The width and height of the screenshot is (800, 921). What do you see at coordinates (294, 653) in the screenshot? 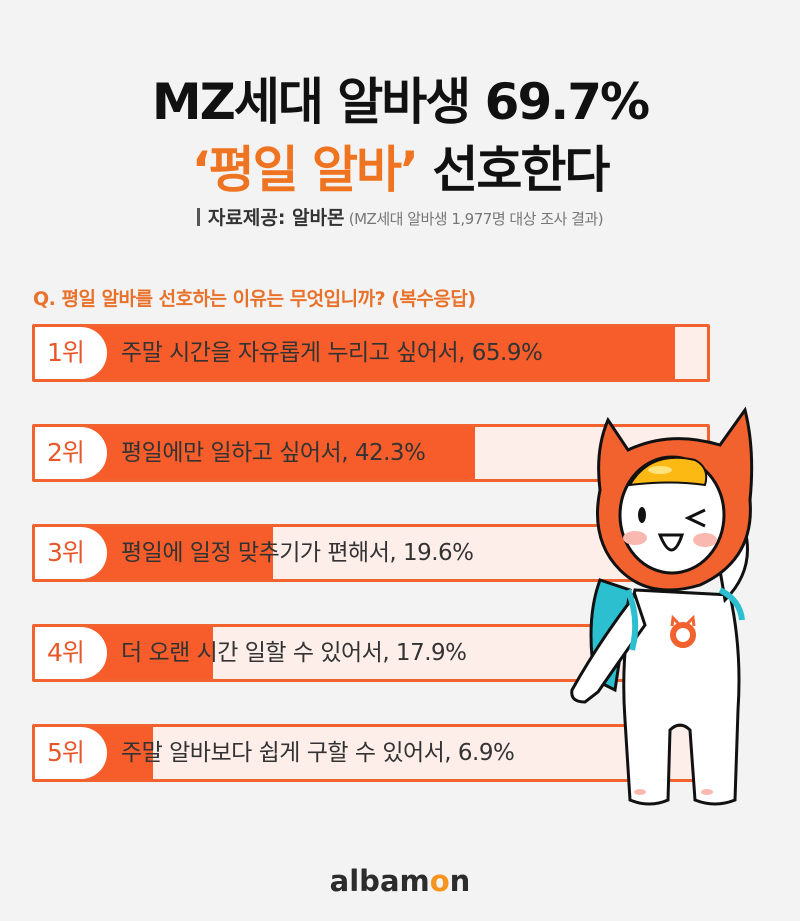
I see `bar-label: 더 오랜 시간 일할 수 있어서, 17.9%` at bounding box center [294, 653].